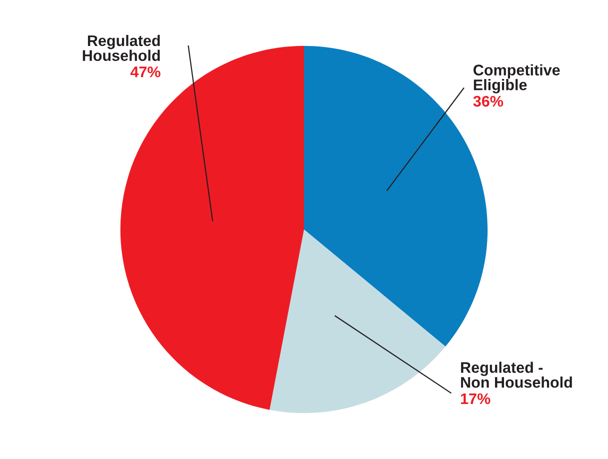 The width and height of the screenshot is (608, 459). What do you see at coordinates (475, 398) in the screenshot?
I see `data-label: 17%` at bounding box center [475, 398].